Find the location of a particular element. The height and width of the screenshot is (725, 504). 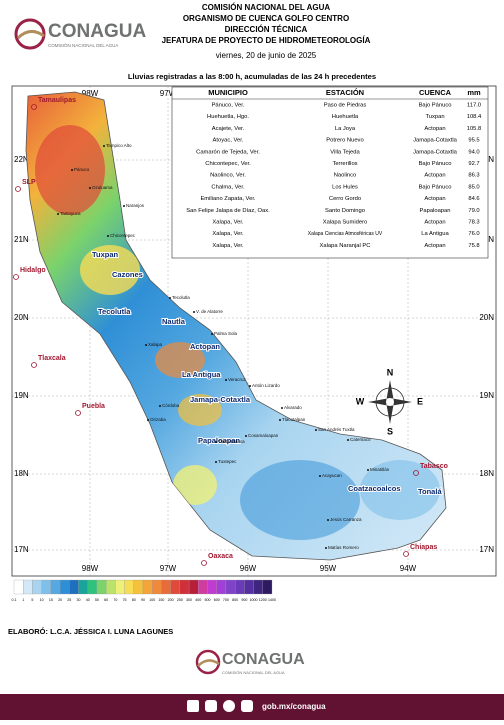

date: viernes, 20 de junio de 2025 is located at coordinates (266, 55).